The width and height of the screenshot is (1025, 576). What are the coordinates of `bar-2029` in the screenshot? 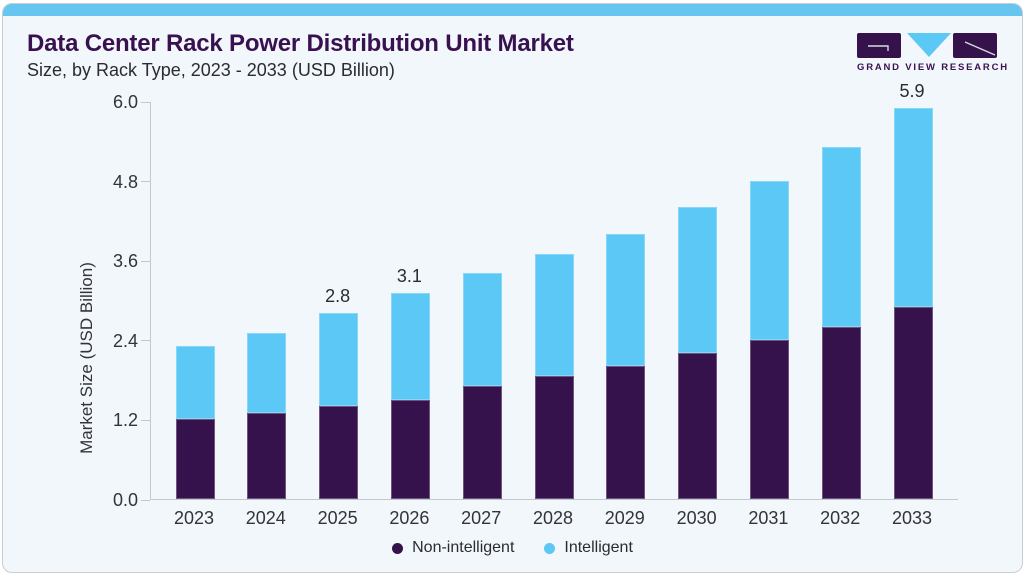 It's located at (626, 366).